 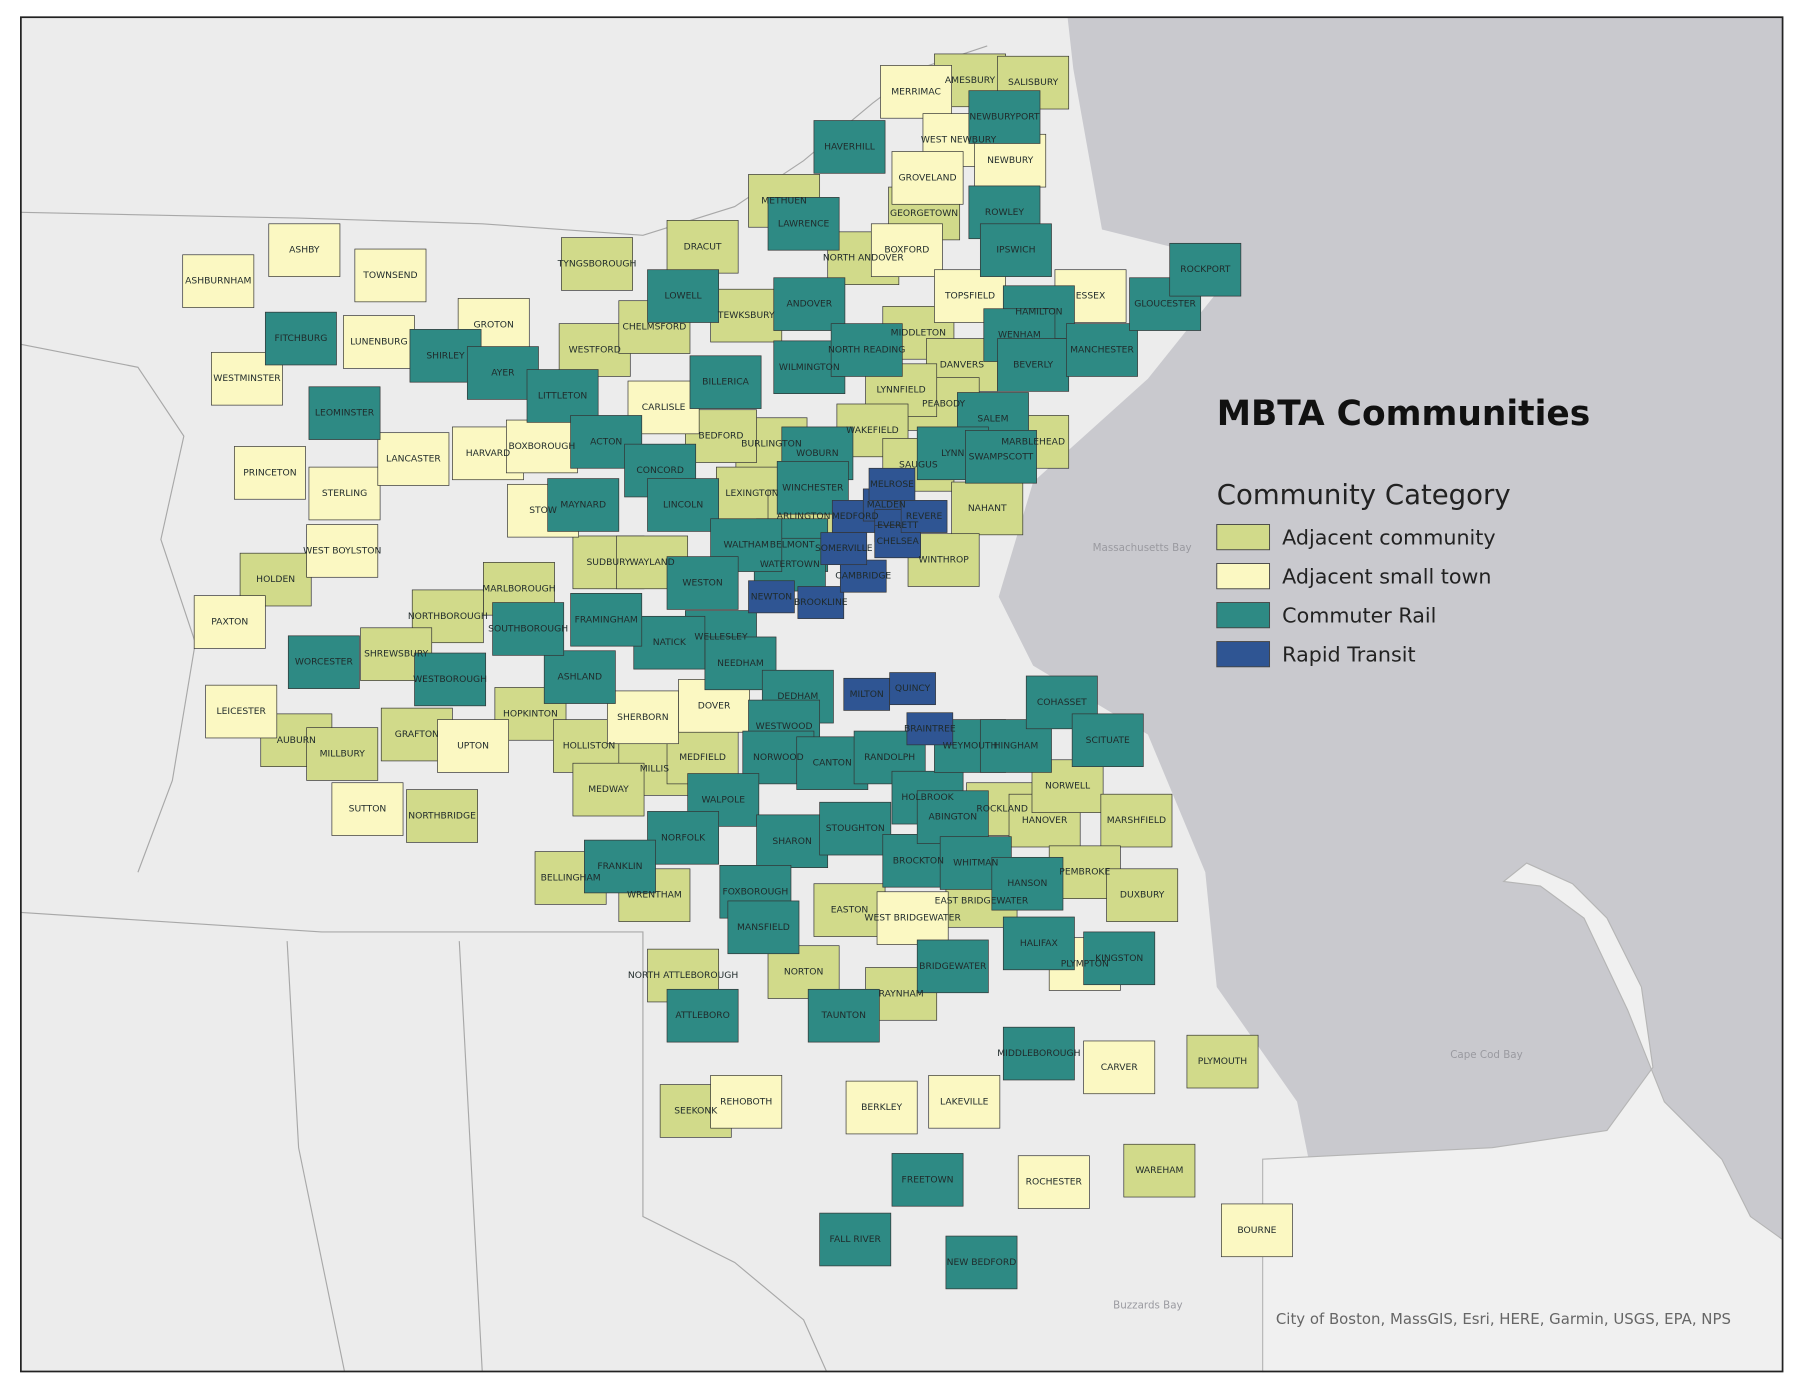 I want to click on town-label: Beverly, so click(x=1033, y=364).